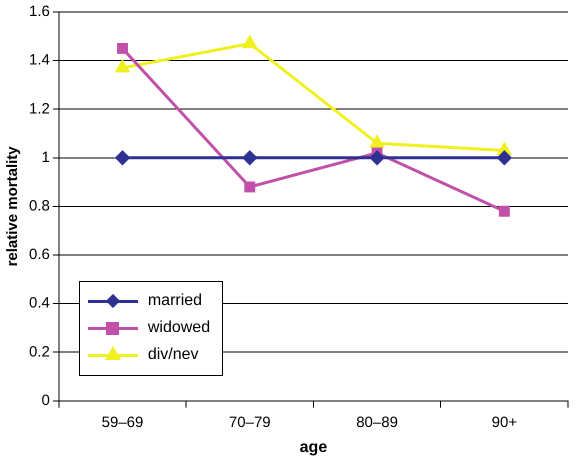  Describe the element at coordinates (46, 157) in the screenshot. I see `y-tick-label: 1` at that location.